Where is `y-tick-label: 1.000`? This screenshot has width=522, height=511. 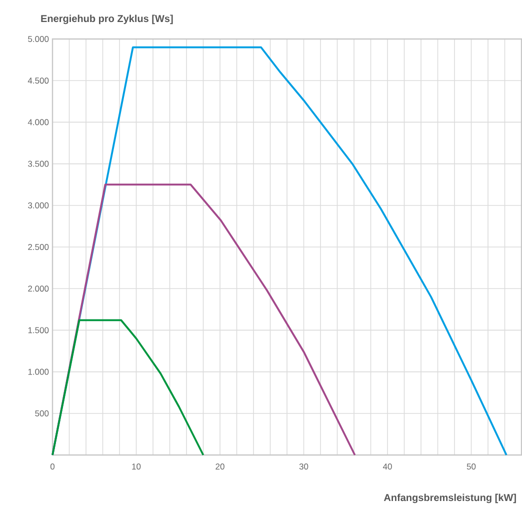
y-tick-label: 1.000 is located at coordinates (38, 371).